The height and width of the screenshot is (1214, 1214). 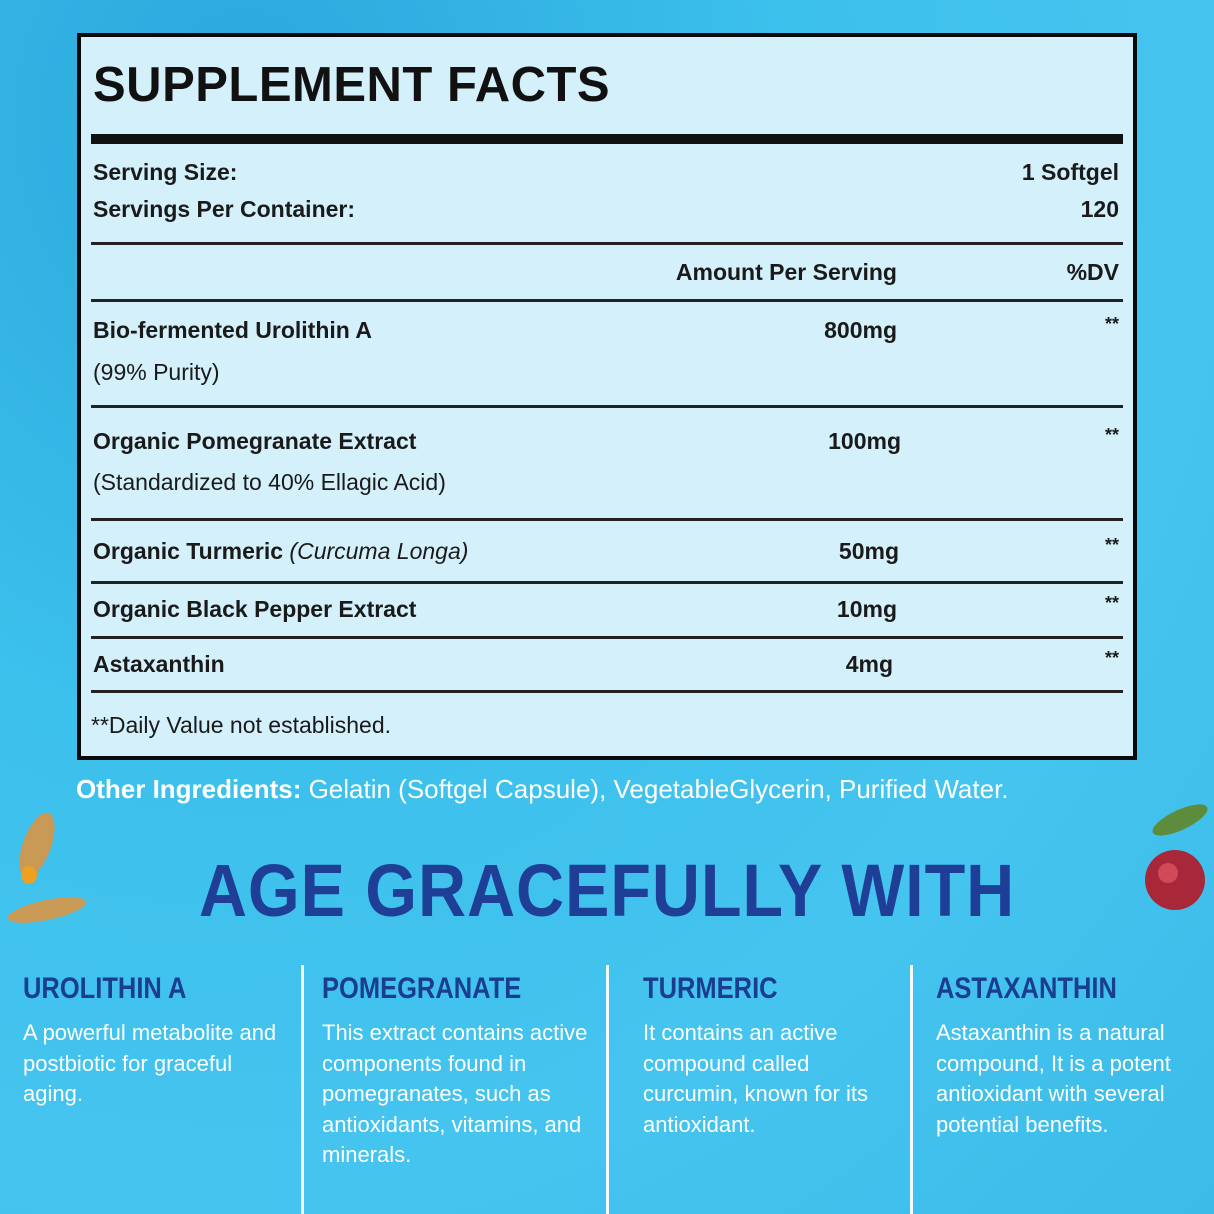 I want to click on ingredient-amount: 50mg, so click(x=868, y=551).